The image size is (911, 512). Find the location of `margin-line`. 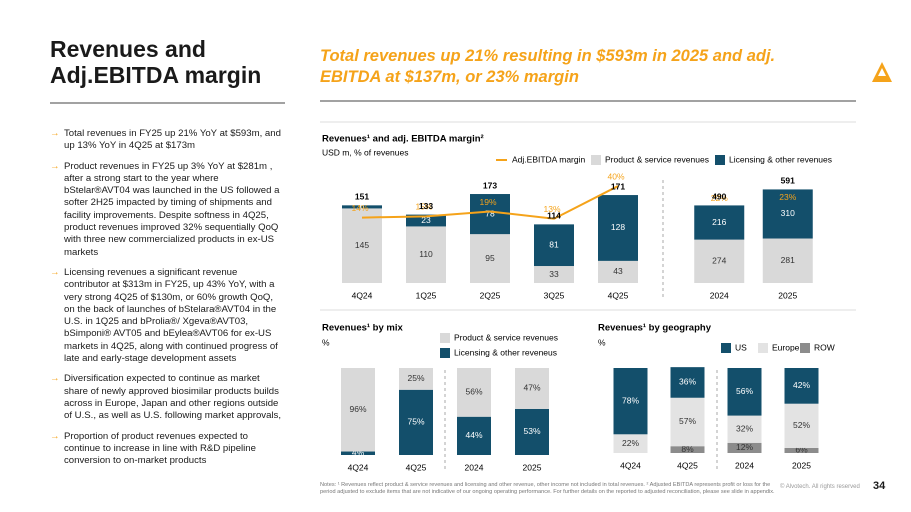

margin-line is located at coordinates (490, 202).